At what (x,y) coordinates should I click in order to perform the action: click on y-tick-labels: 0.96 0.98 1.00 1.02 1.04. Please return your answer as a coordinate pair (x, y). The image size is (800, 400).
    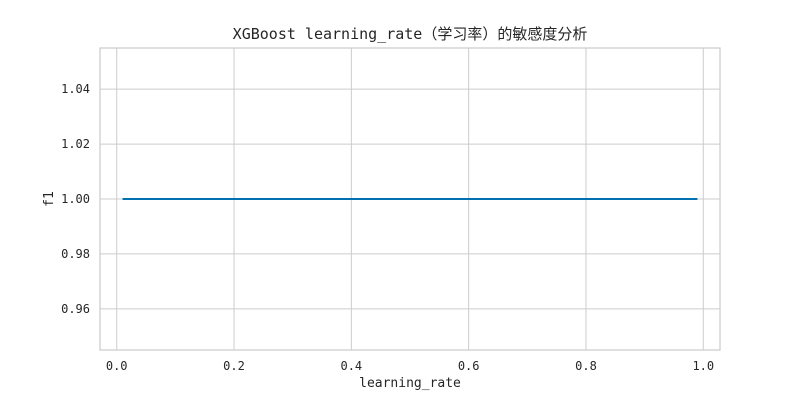
    Looking at the image, I should click on (75, 199).